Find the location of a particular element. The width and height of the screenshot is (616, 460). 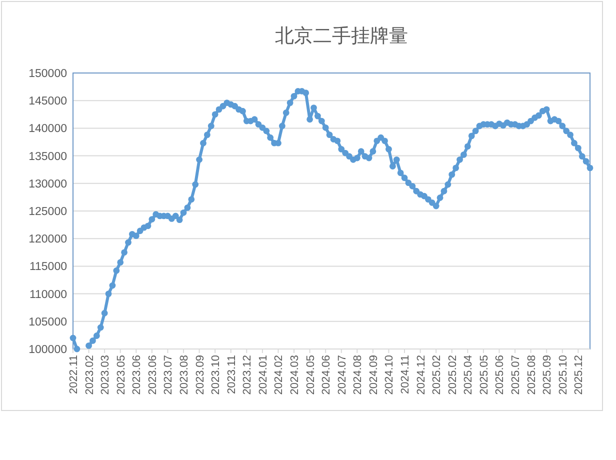

x-tick-label: 2023.05 is located at coordinates (121, 375).